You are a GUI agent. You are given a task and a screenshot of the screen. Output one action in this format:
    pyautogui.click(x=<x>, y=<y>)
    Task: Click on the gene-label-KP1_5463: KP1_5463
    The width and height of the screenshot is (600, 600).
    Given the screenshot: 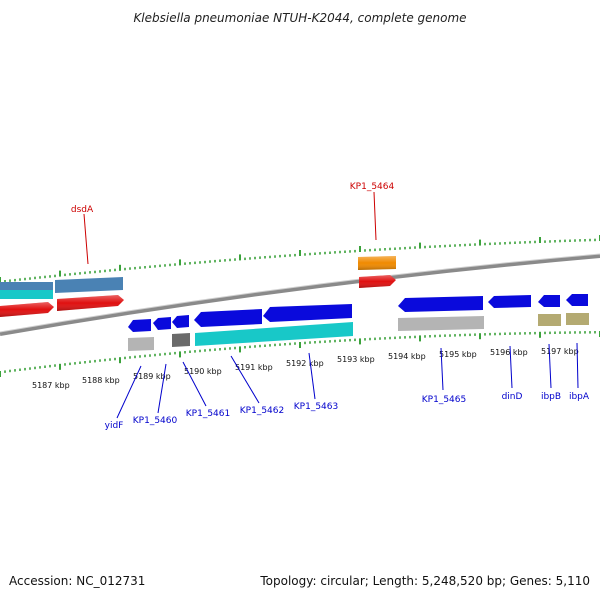 What is the action you would take?
    pyautogui.click(x=316, y=407)
    